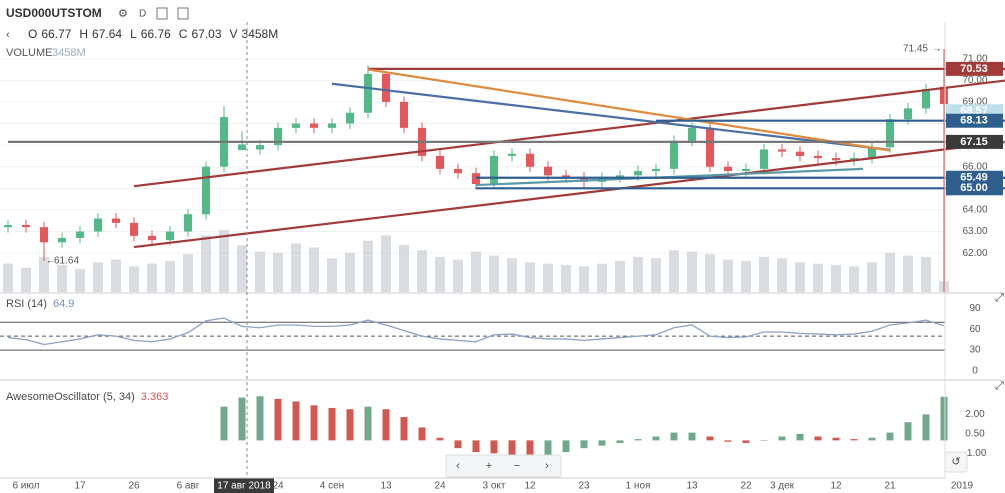 Image resolution: width=1005 pixels, height=493 pixels. What do you see at coordinates (584, 486) in the screenshot?
I see `x-tick-label: 23` at bounding box center [584, 486].